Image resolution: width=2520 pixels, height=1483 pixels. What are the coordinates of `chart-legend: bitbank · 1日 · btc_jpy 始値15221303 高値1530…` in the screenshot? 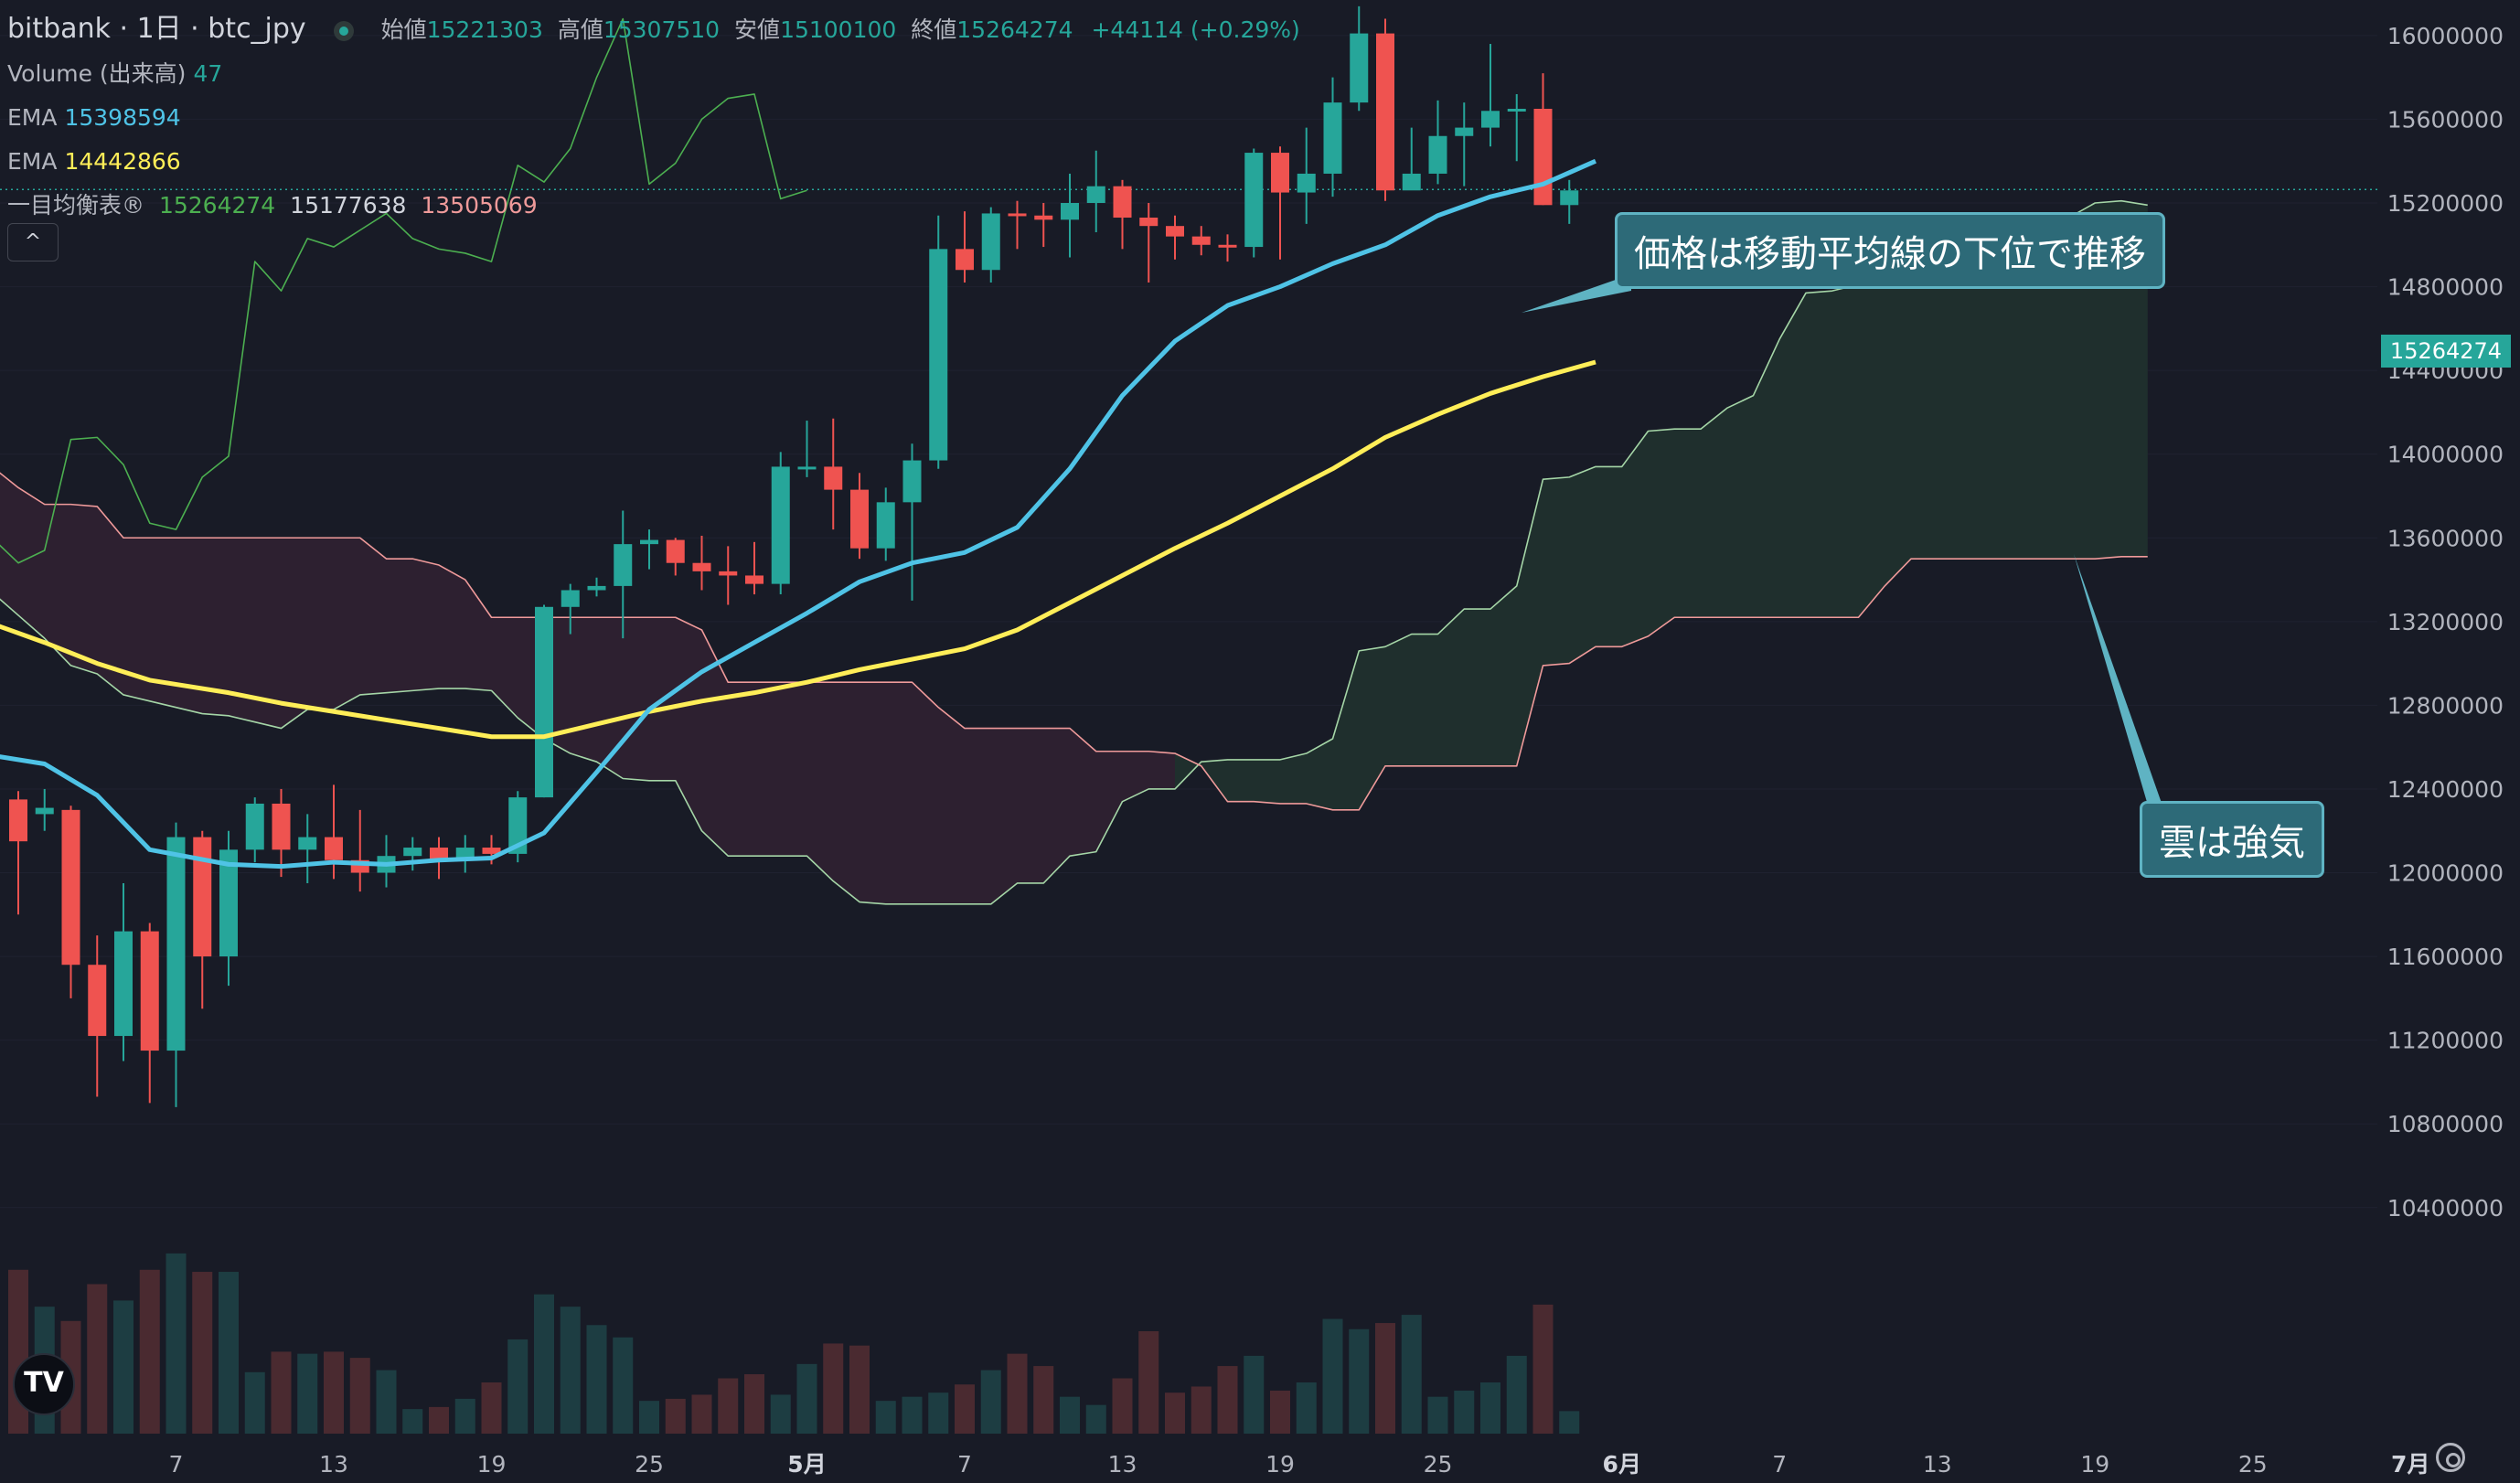 It's located at (653, 117).